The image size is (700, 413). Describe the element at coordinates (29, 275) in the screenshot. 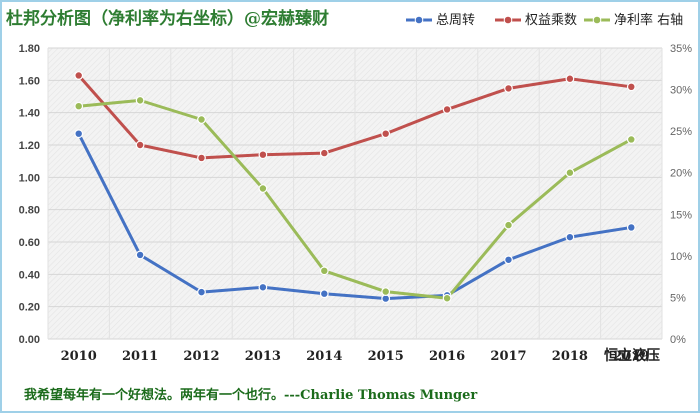

I see `left-tick-label: 0.40` at that location.